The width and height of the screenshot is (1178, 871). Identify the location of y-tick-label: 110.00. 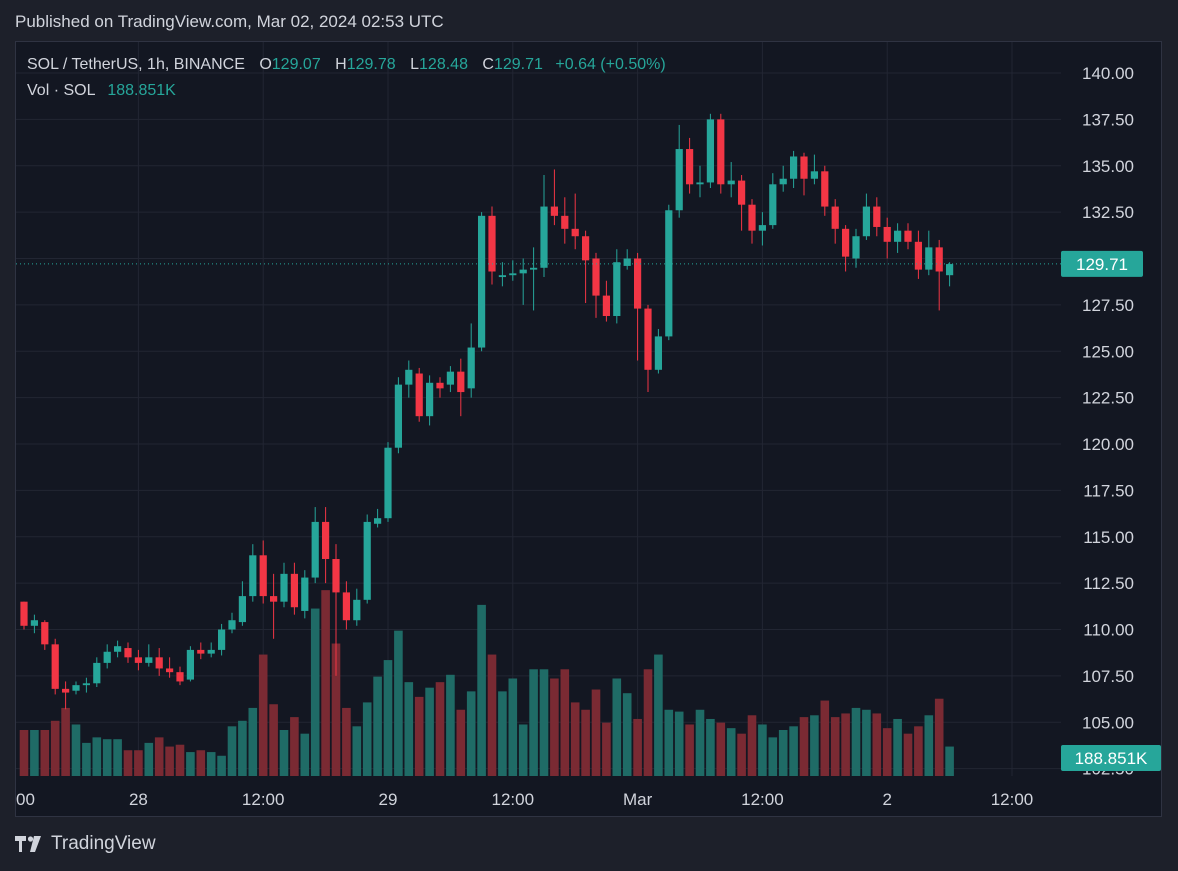
(1108, 630).